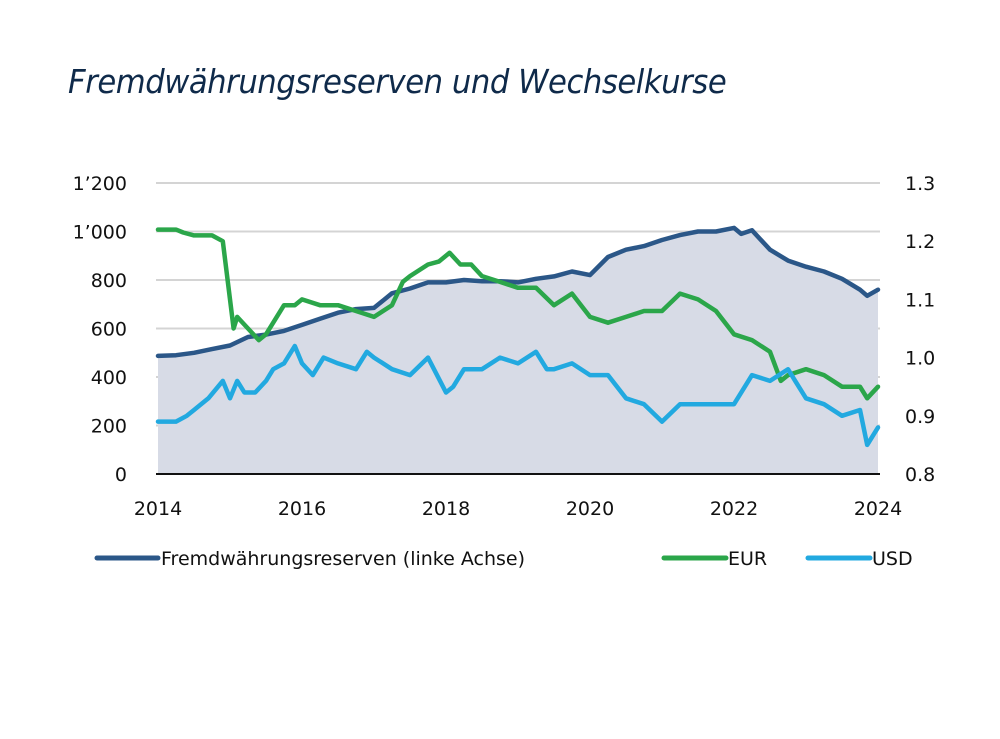 This screenshot has height=739, width=1000. Describe the element at coordinates (920, 475) in the screenshot. I see `y-right-tick-label: 0.8` at that location.